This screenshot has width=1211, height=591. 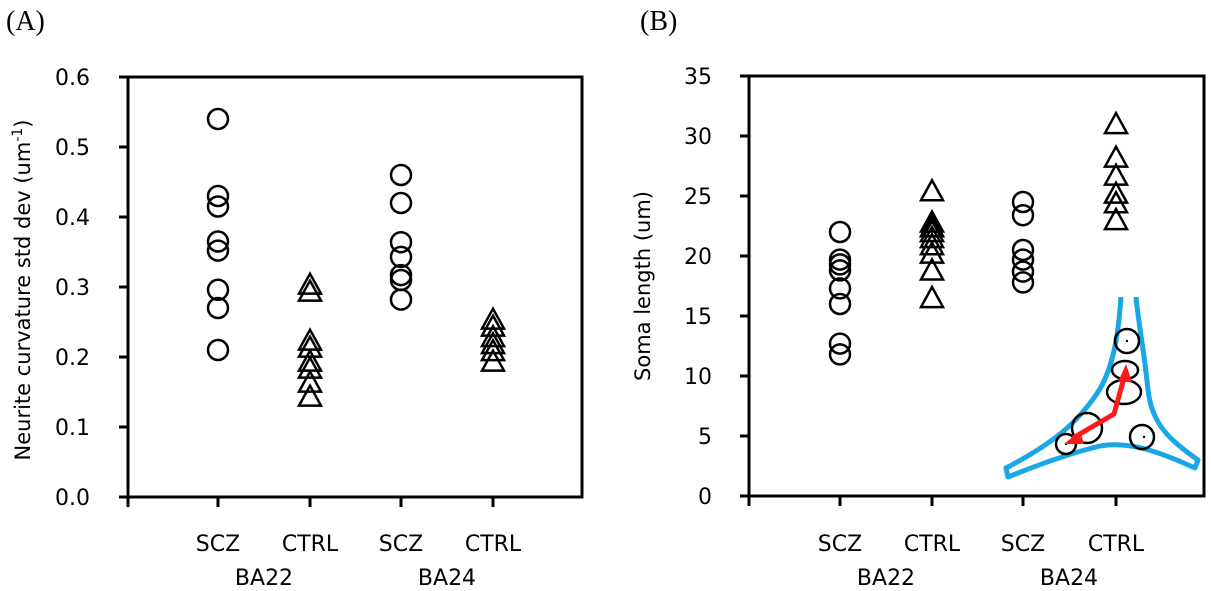 What do you see at coordinates (91, 288) in the screenshot?
I see `panel-a-y-axis: 0.0 0.1 0.2 0.3 0.4 0.5 0.6` at bounding box center [91, 288].